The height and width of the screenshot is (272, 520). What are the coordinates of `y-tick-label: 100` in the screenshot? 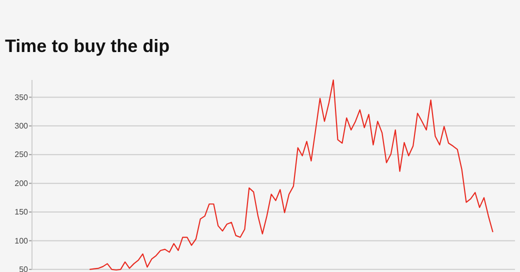 It's located at (21, 241).